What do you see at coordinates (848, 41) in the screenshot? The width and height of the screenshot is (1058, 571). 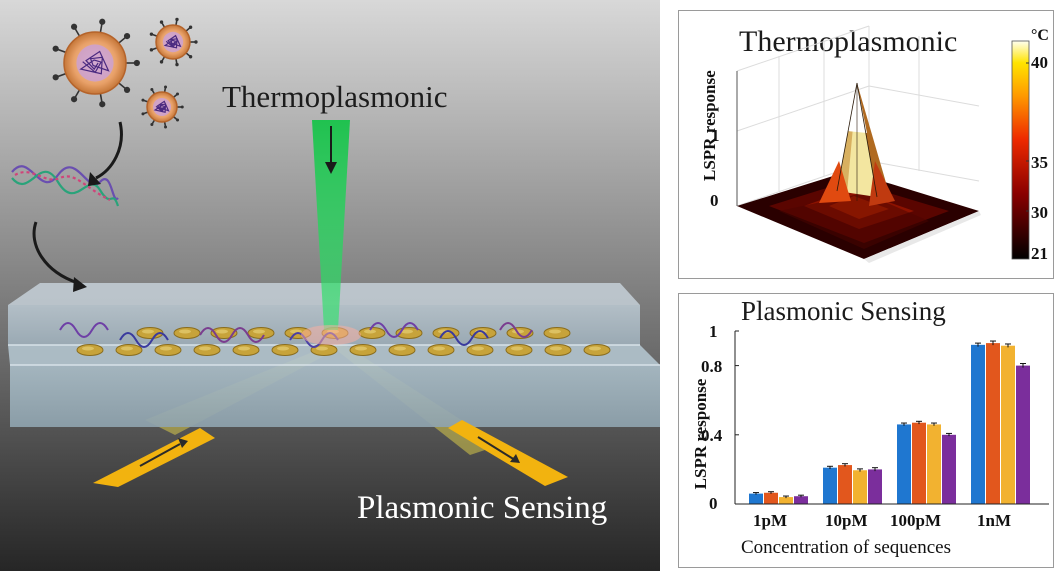 I see `thermo-panel-title: Thermoplasmonic` at bounding box center [848, 41].